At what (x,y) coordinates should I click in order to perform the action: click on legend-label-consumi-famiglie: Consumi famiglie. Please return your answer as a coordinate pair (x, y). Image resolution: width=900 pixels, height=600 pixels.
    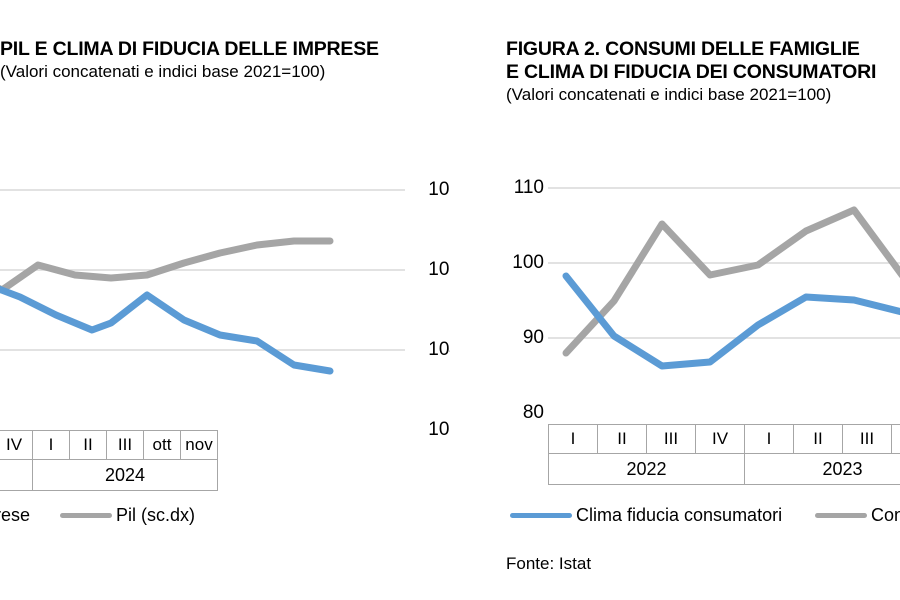
    Looking at the image, I should click on (885, 515).